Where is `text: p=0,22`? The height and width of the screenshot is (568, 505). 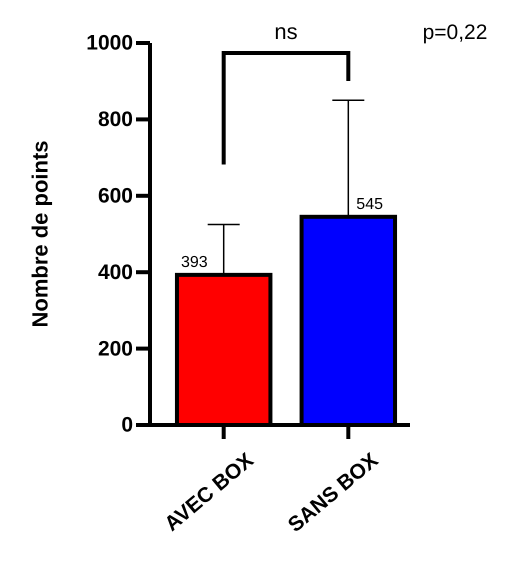
text: p=0,22 is located at coordinates (455, 32).